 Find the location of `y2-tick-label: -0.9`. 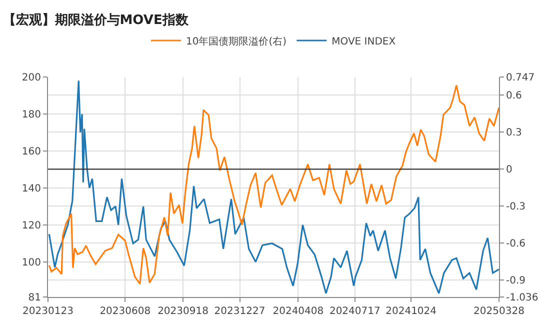

y2-tick-label: -0.9 is located at coordinates (516, 281).